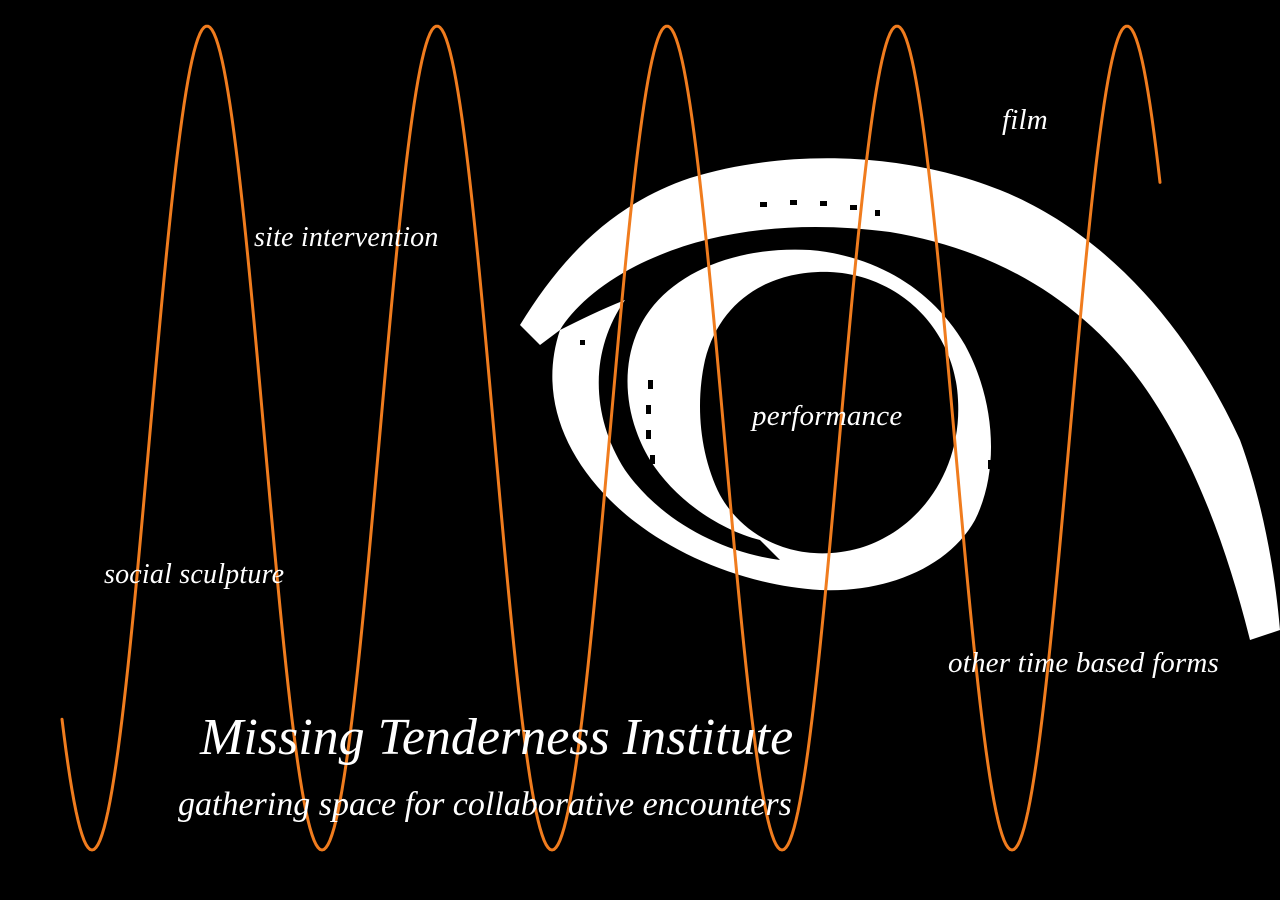 The height and width of the screenshot is (900, 1280). I want to click on label-social-sculpture: social sculpture, so click(194, 574).